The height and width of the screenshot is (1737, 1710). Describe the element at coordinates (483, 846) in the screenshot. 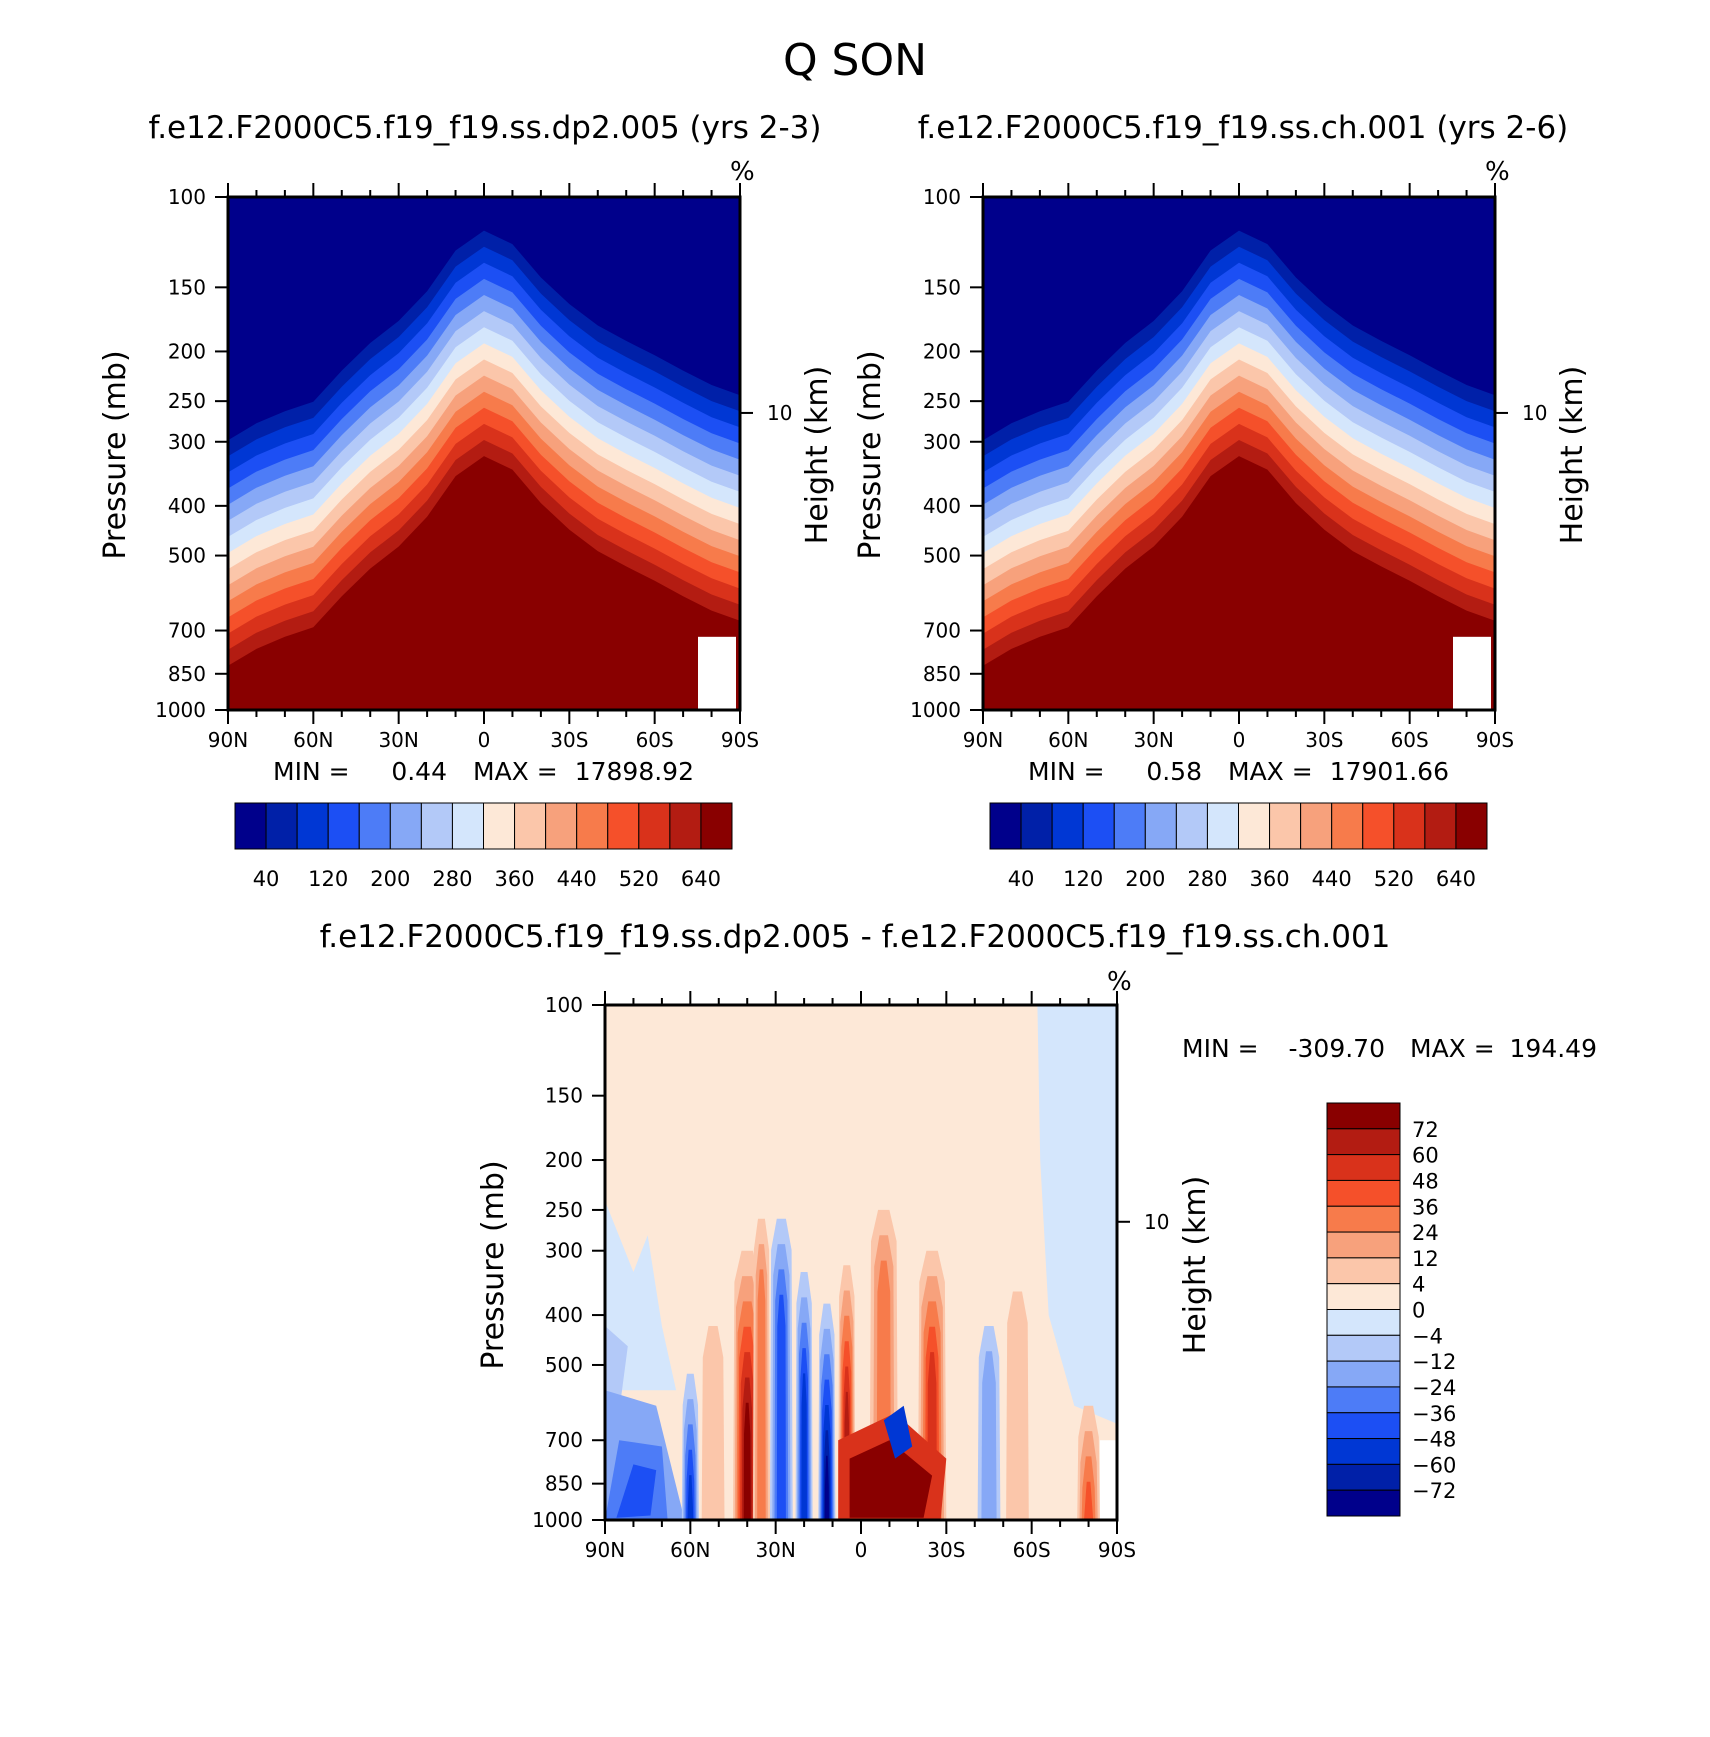

I see `colorbar: 40 120 200 280 360 440 520 640` at that location.